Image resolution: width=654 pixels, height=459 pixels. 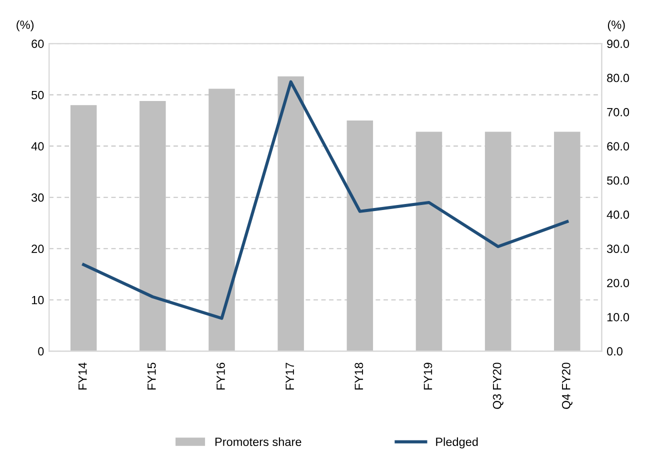 What do you see at coordinates (41, 351) in the screenshot?
I see `y-tick-label: 0` at bounding box center [41, 351].